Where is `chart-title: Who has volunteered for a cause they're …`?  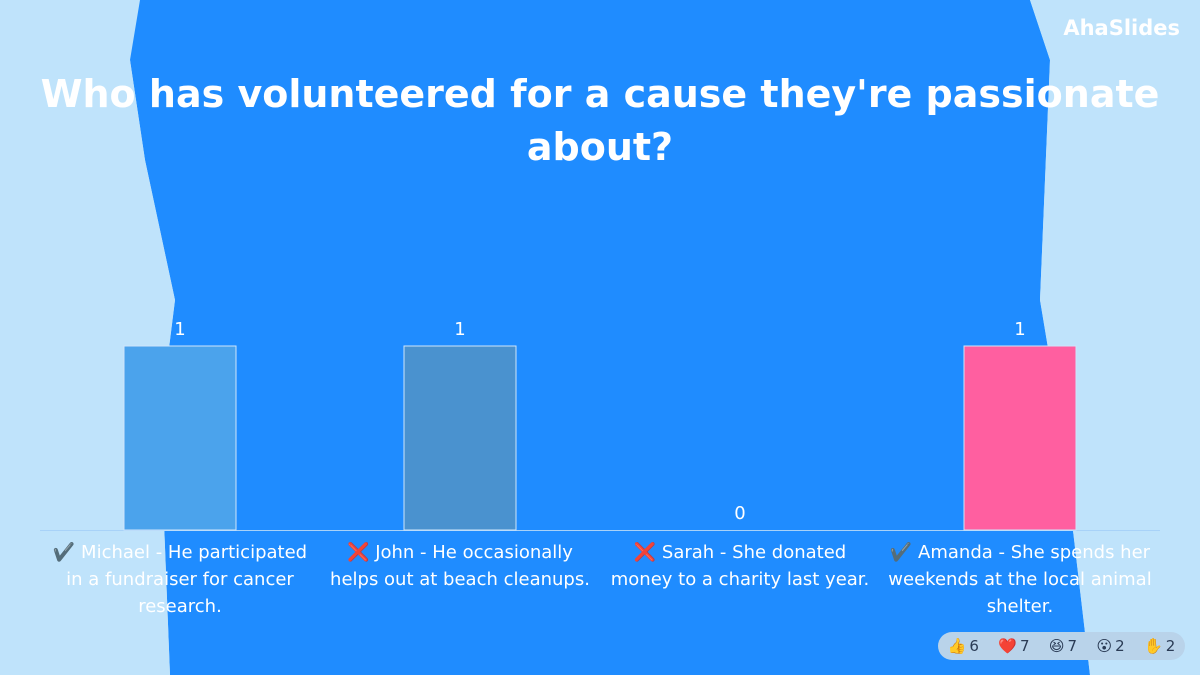
chart-title: Who has volunteered for a cause they're … is located at coordinates (600, 120).